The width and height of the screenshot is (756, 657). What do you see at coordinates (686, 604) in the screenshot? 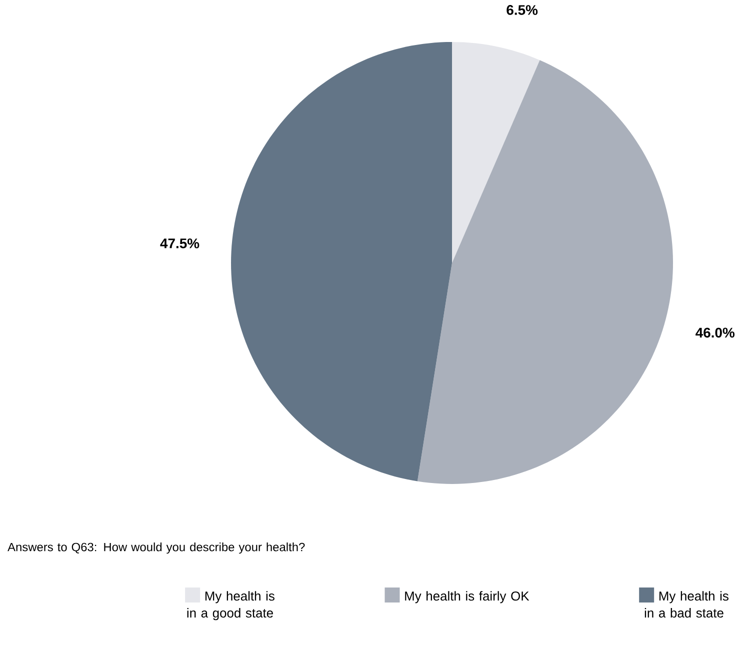
I see `legend-label: My health is in a bad state` at bounding box center [686, 604].